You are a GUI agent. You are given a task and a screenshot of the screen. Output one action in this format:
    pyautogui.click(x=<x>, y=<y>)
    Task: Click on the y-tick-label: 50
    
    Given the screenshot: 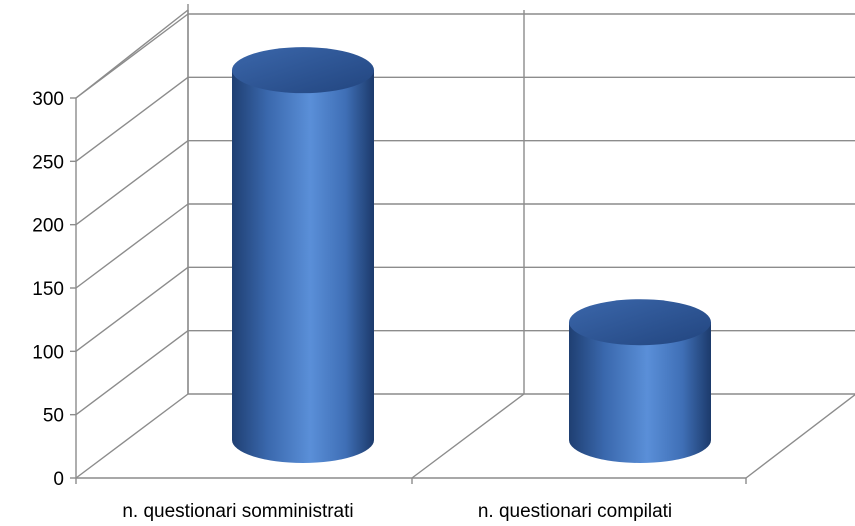 What is the action you would take?
    pyautogui.click(x=53, y=416)
    